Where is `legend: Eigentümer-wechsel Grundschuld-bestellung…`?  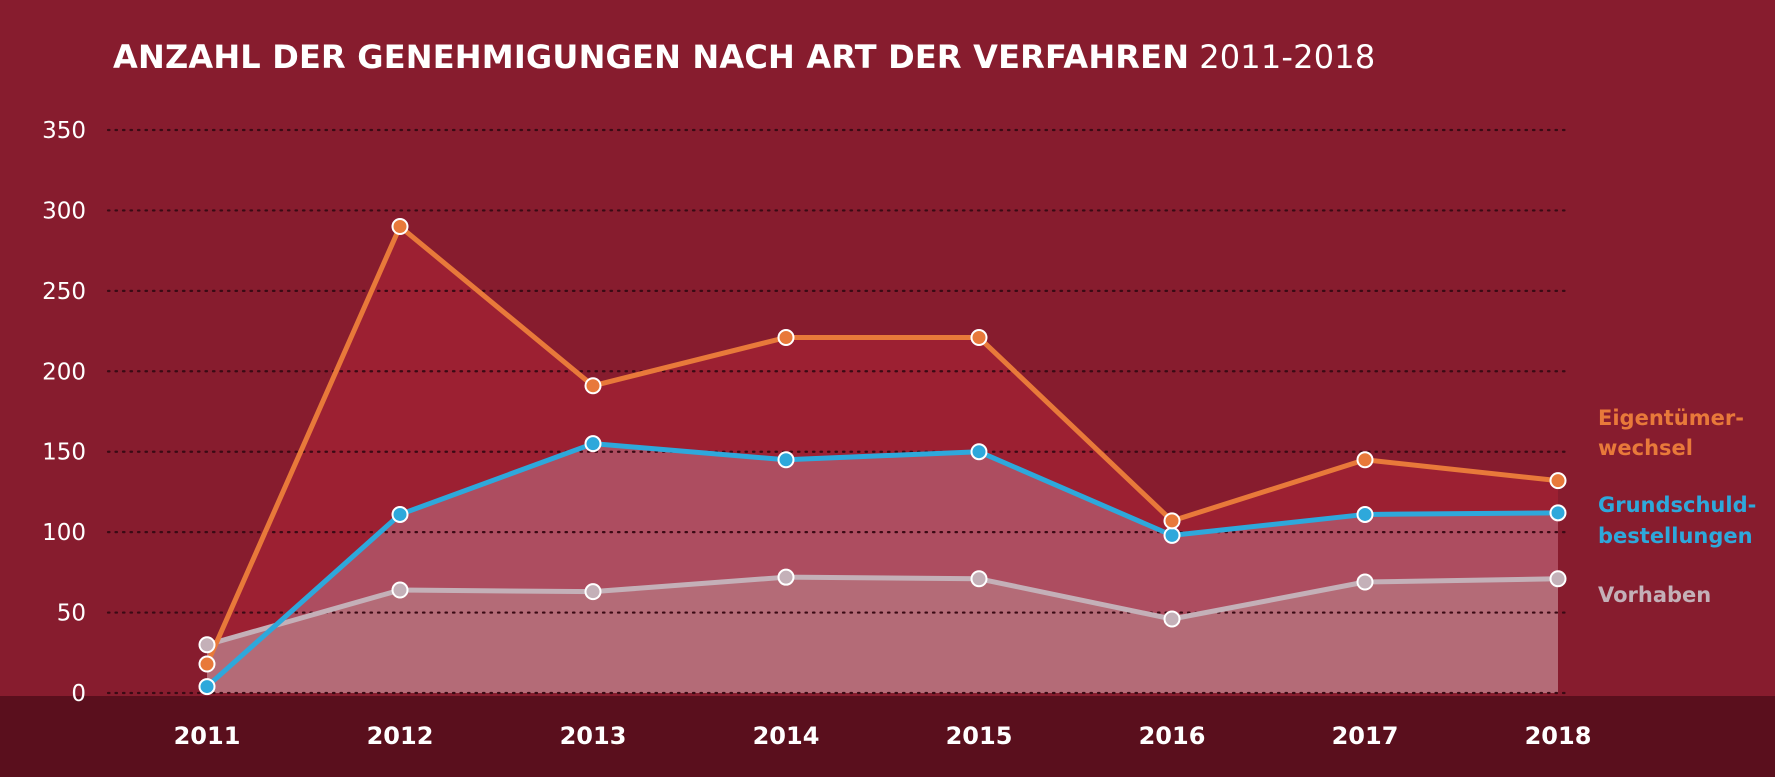
legend: Eigentümer-wechsel Grundschuld-bestellung… is located at coordinates (1677, 506).